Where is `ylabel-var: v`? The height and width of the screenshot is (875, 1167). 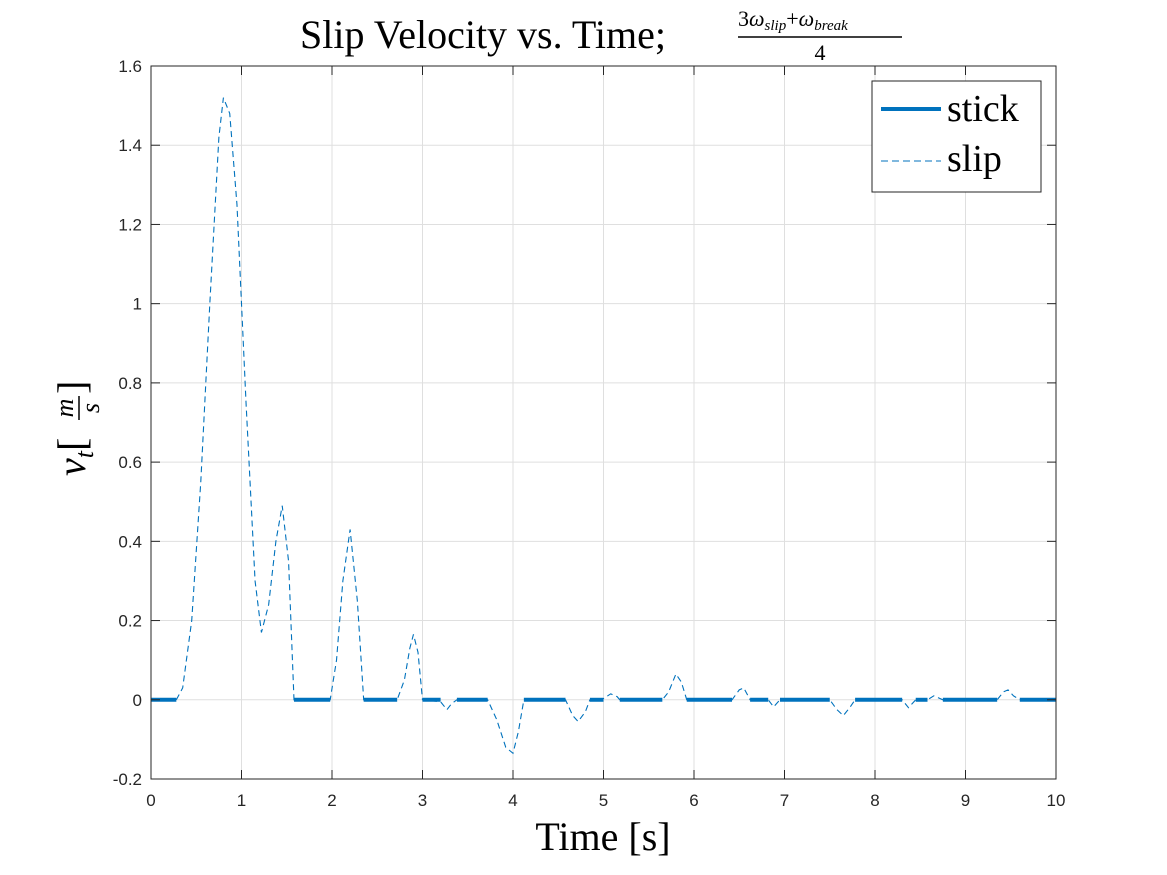
ylabel-var: v is located at coordinates (71, 467).